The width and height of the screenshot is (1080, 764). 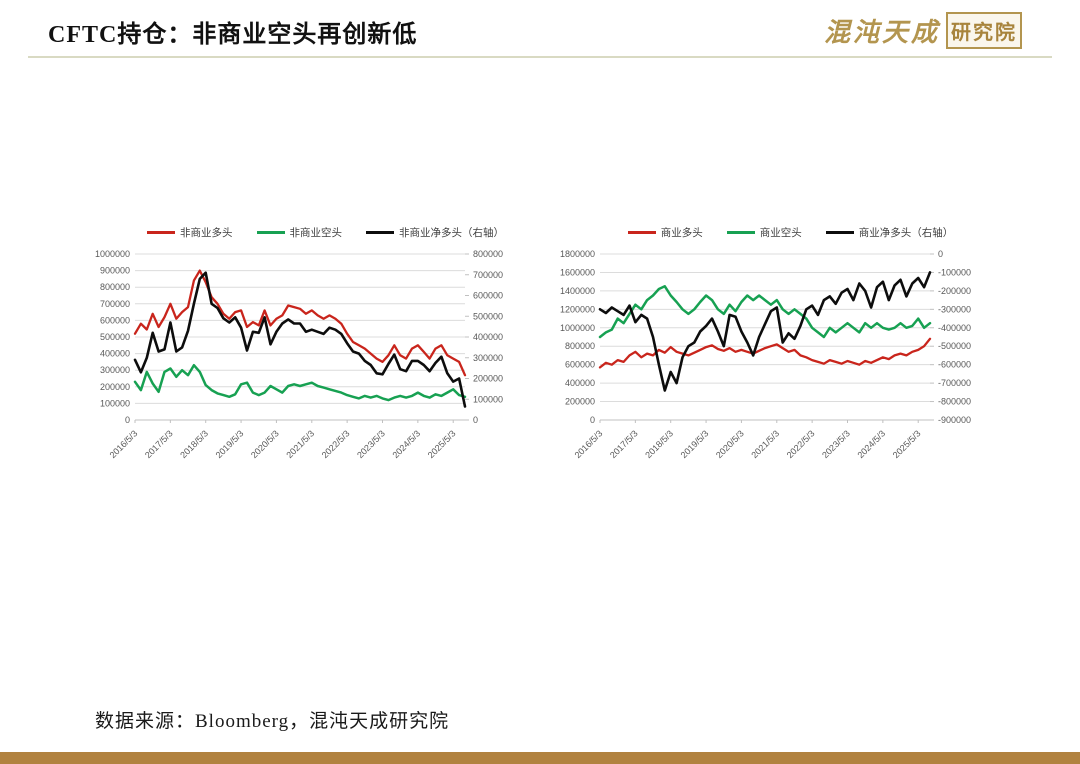 What do you see at coordinates (577, 291) in the screenshot?
I see `svg-text: 1400000` at bounding box center [577, 291].